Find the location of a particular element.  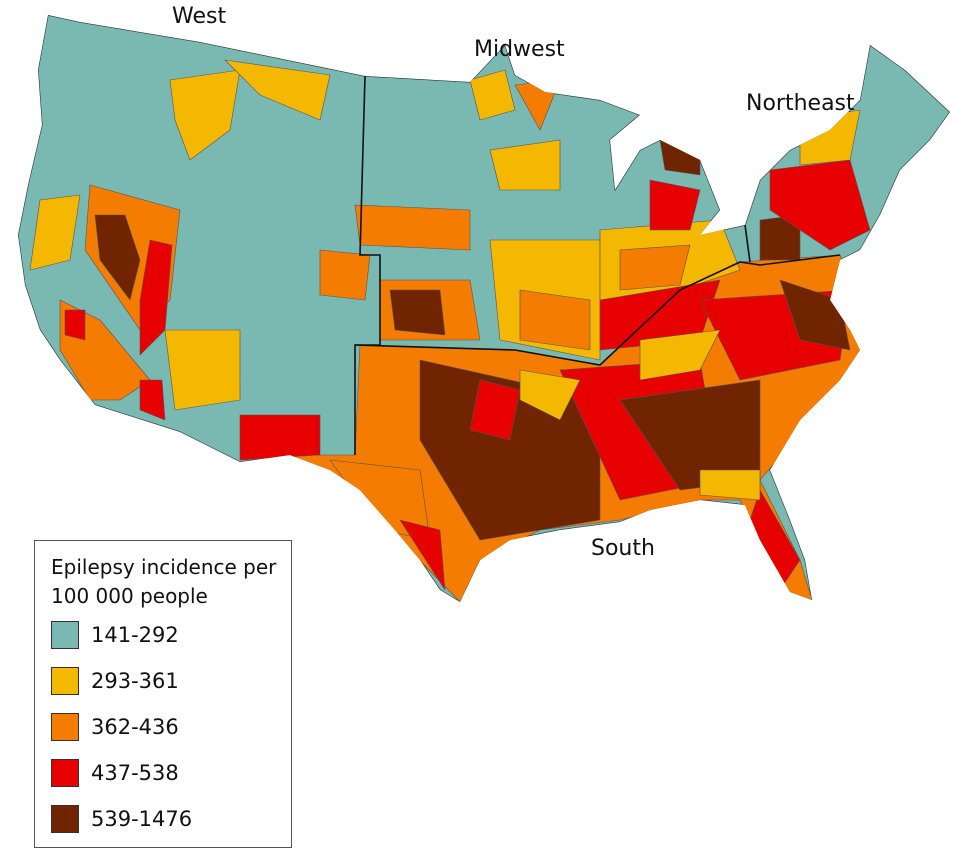

legend-item: 141-292 is located at coordinates (115, 635).